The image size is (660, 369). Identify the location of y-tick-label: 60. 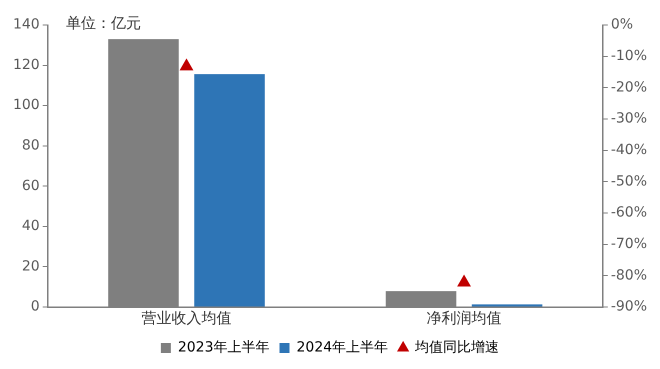
(31, 186).